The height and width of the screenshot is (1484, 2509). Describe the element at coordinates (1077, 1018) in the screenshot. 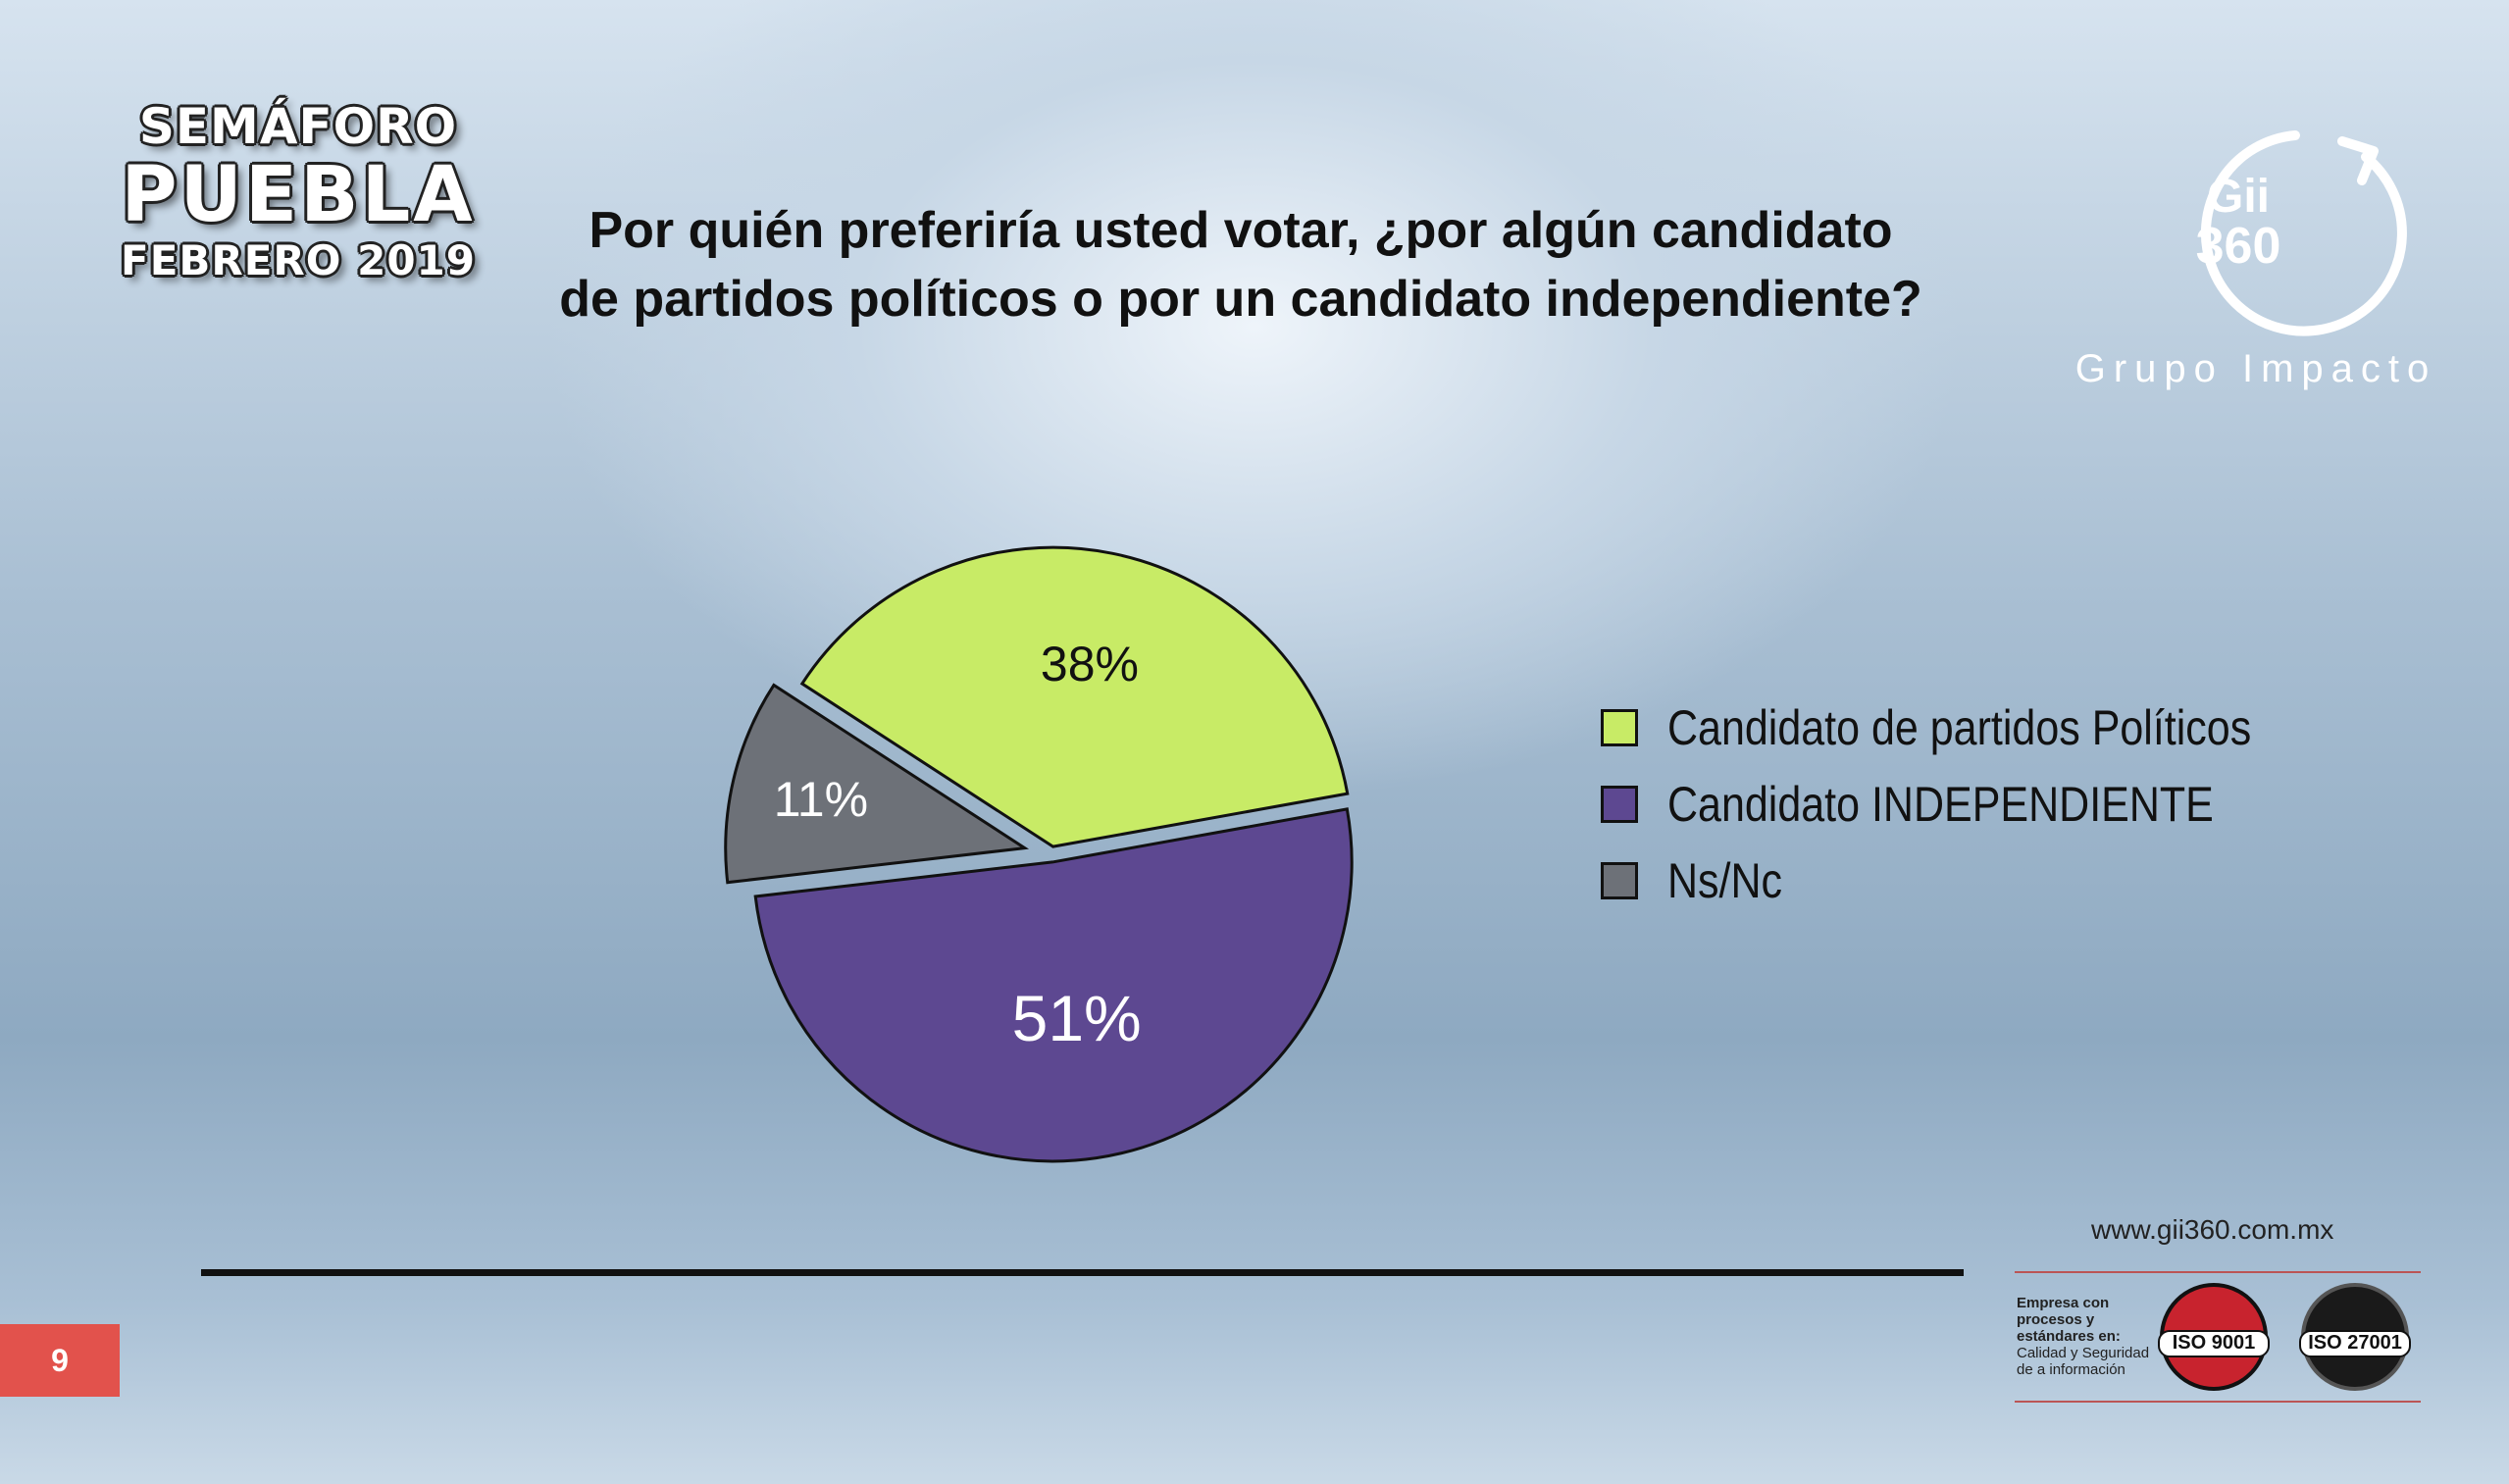

I see `slice-data-label: 51%` at that location.